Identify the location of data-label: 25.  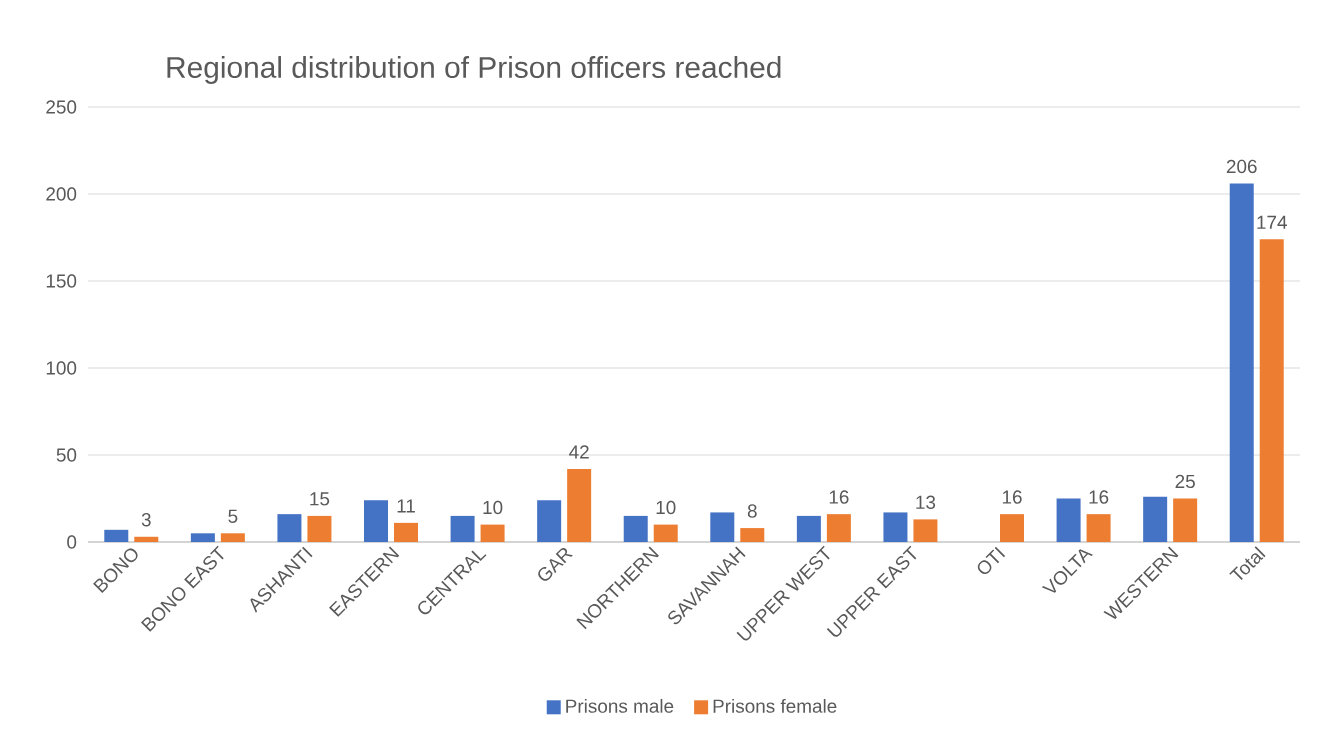
(1185, 481).